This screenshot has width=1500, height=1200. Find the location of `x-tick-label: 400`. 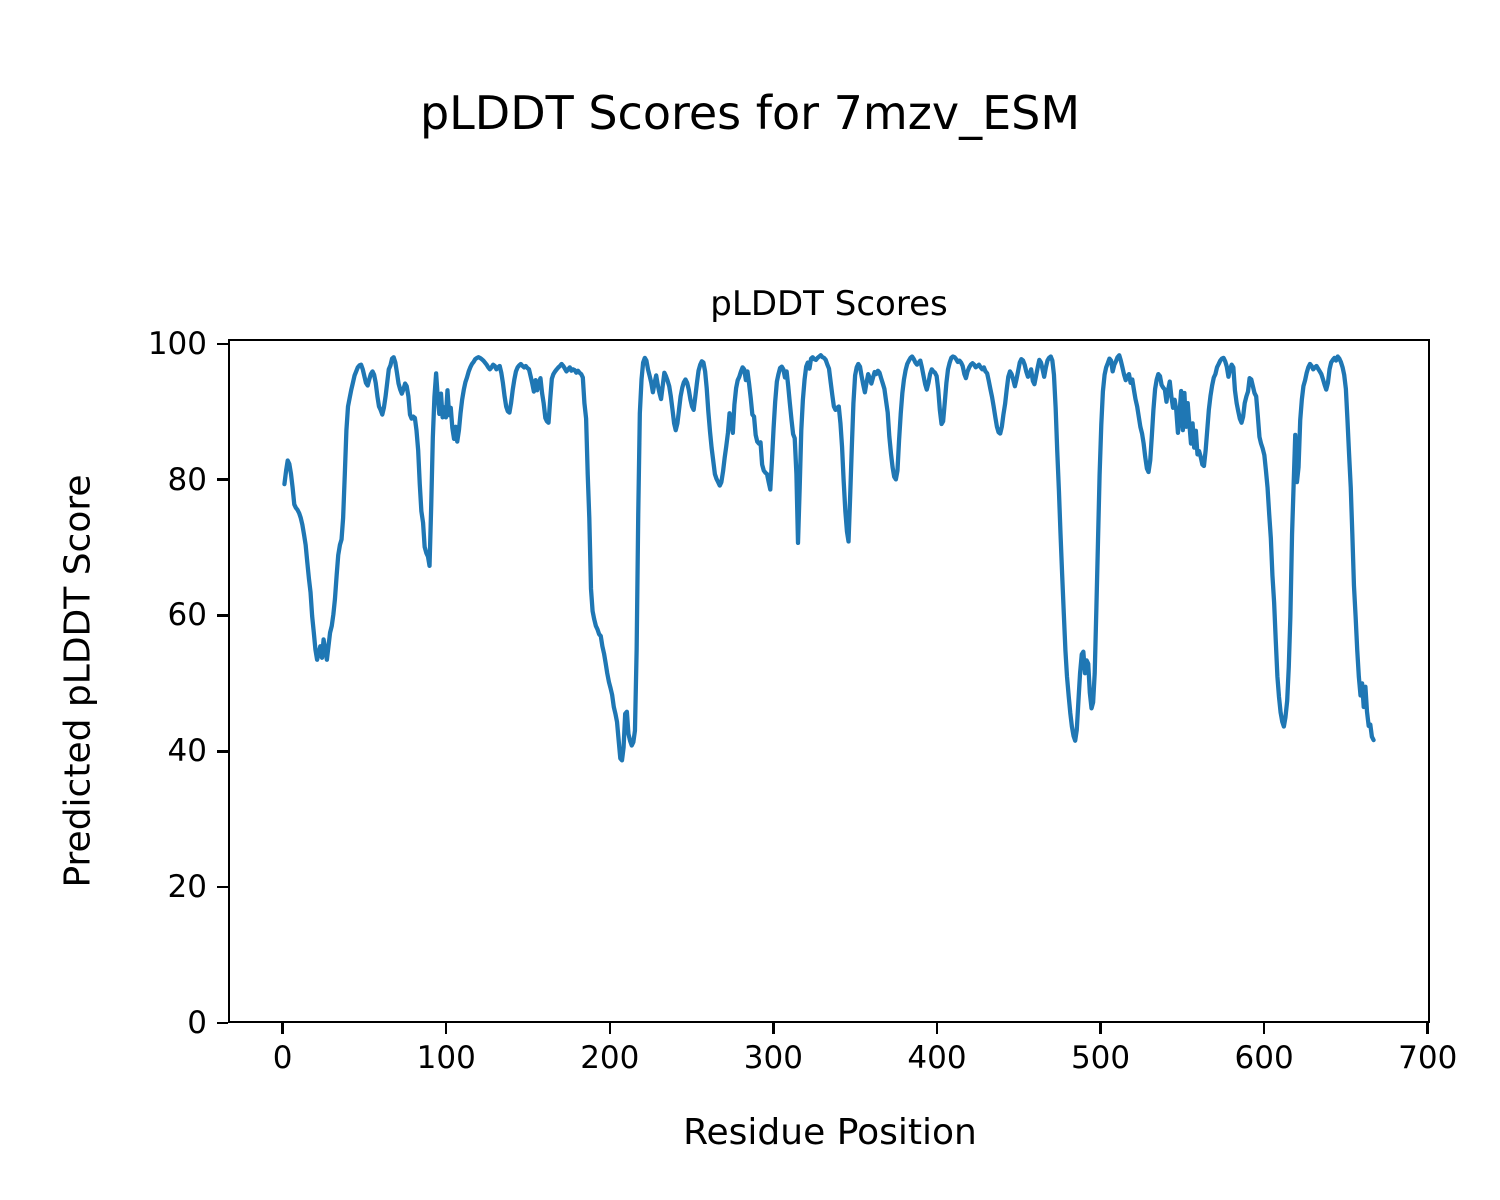

x-tick-label: 400 is located at coordinates (937, 1058).